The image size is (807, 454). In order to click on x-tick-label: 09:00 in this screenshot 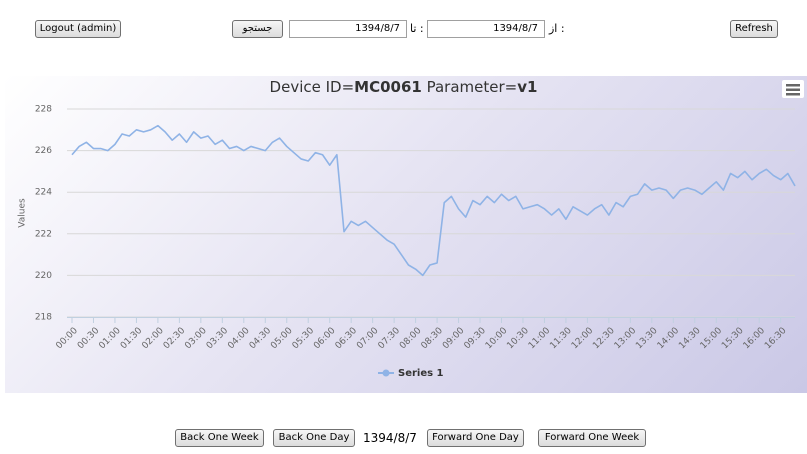, I will do `click(454, 339)`.